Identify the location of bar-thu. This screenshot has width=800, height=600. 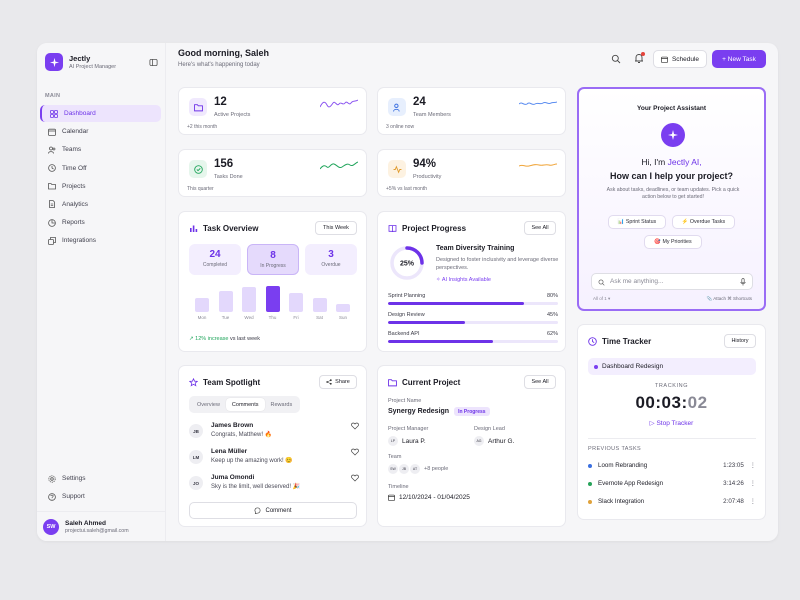
(272, 299).